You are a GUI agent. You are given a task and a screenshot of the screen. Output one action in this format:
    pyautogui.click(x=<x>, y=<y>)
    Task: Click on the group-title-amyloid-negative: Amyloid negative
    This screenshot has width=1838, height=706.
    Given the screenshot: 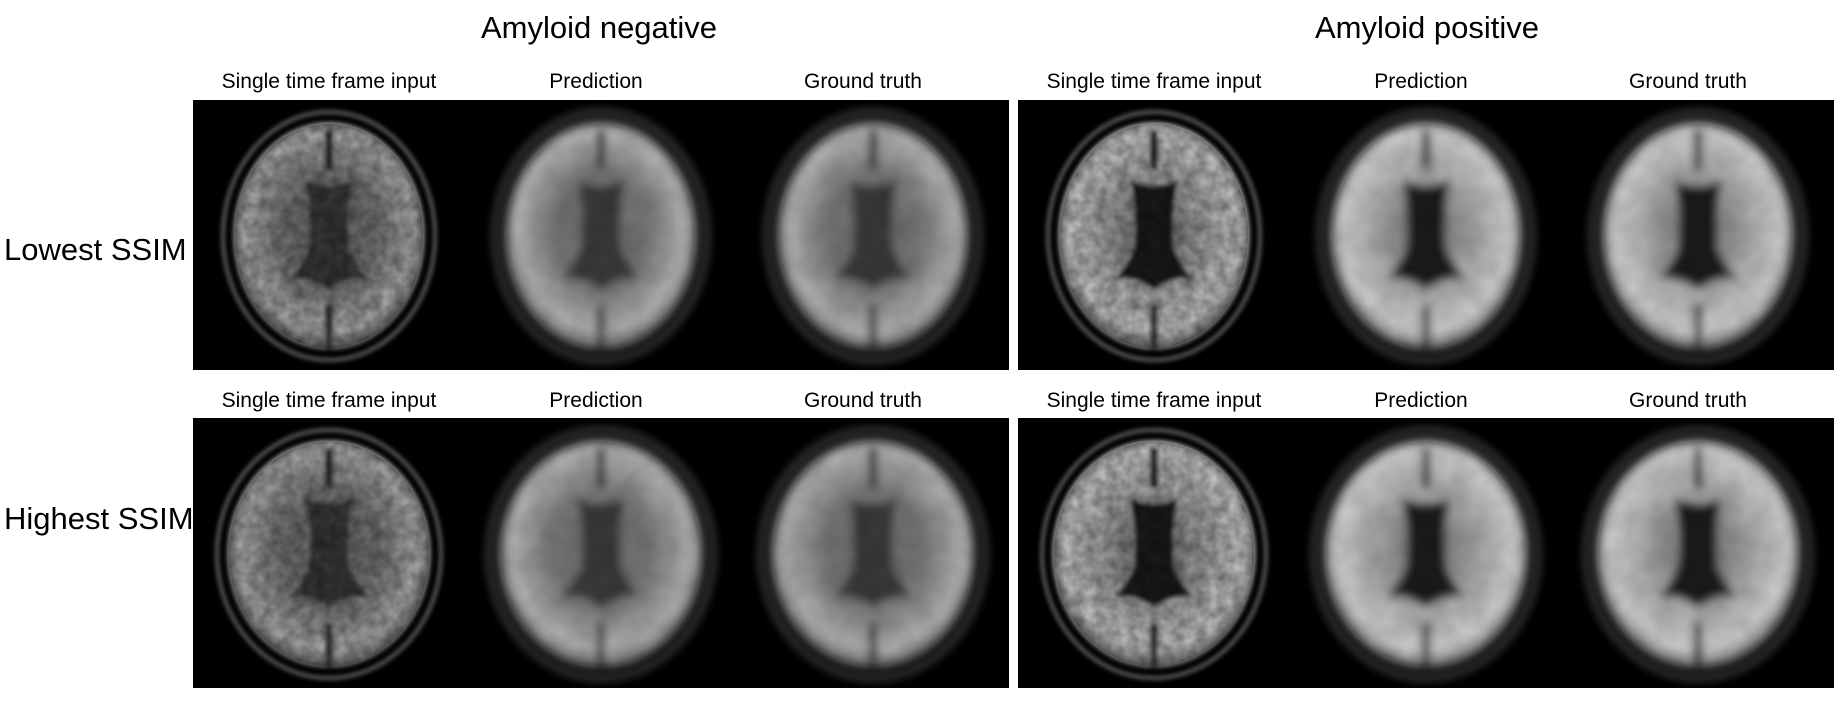 What is the action you would take?
    pyautogui.click(x=599, y=27)
    